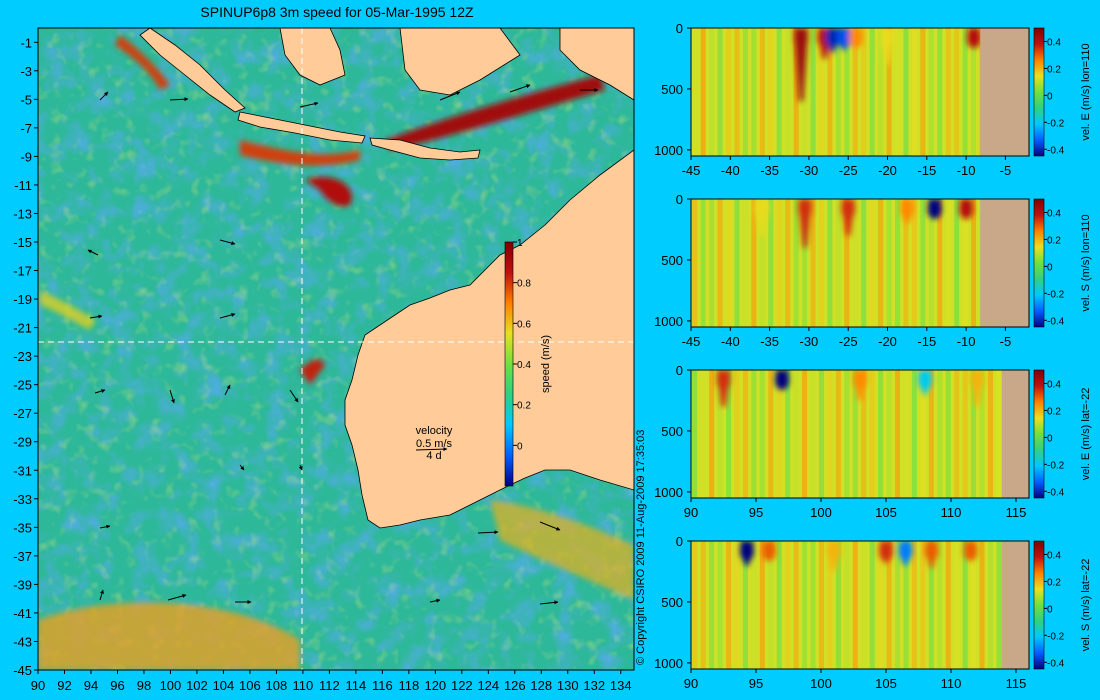 This screenshot has width=1100, height=700. What do you see at coordinates (528, 362) in the screenshot?
I see `speed-colorbar: 0 0.2 0.4 0.6 0.8 1 speed (m/s)` at bounding box center [528, 362].